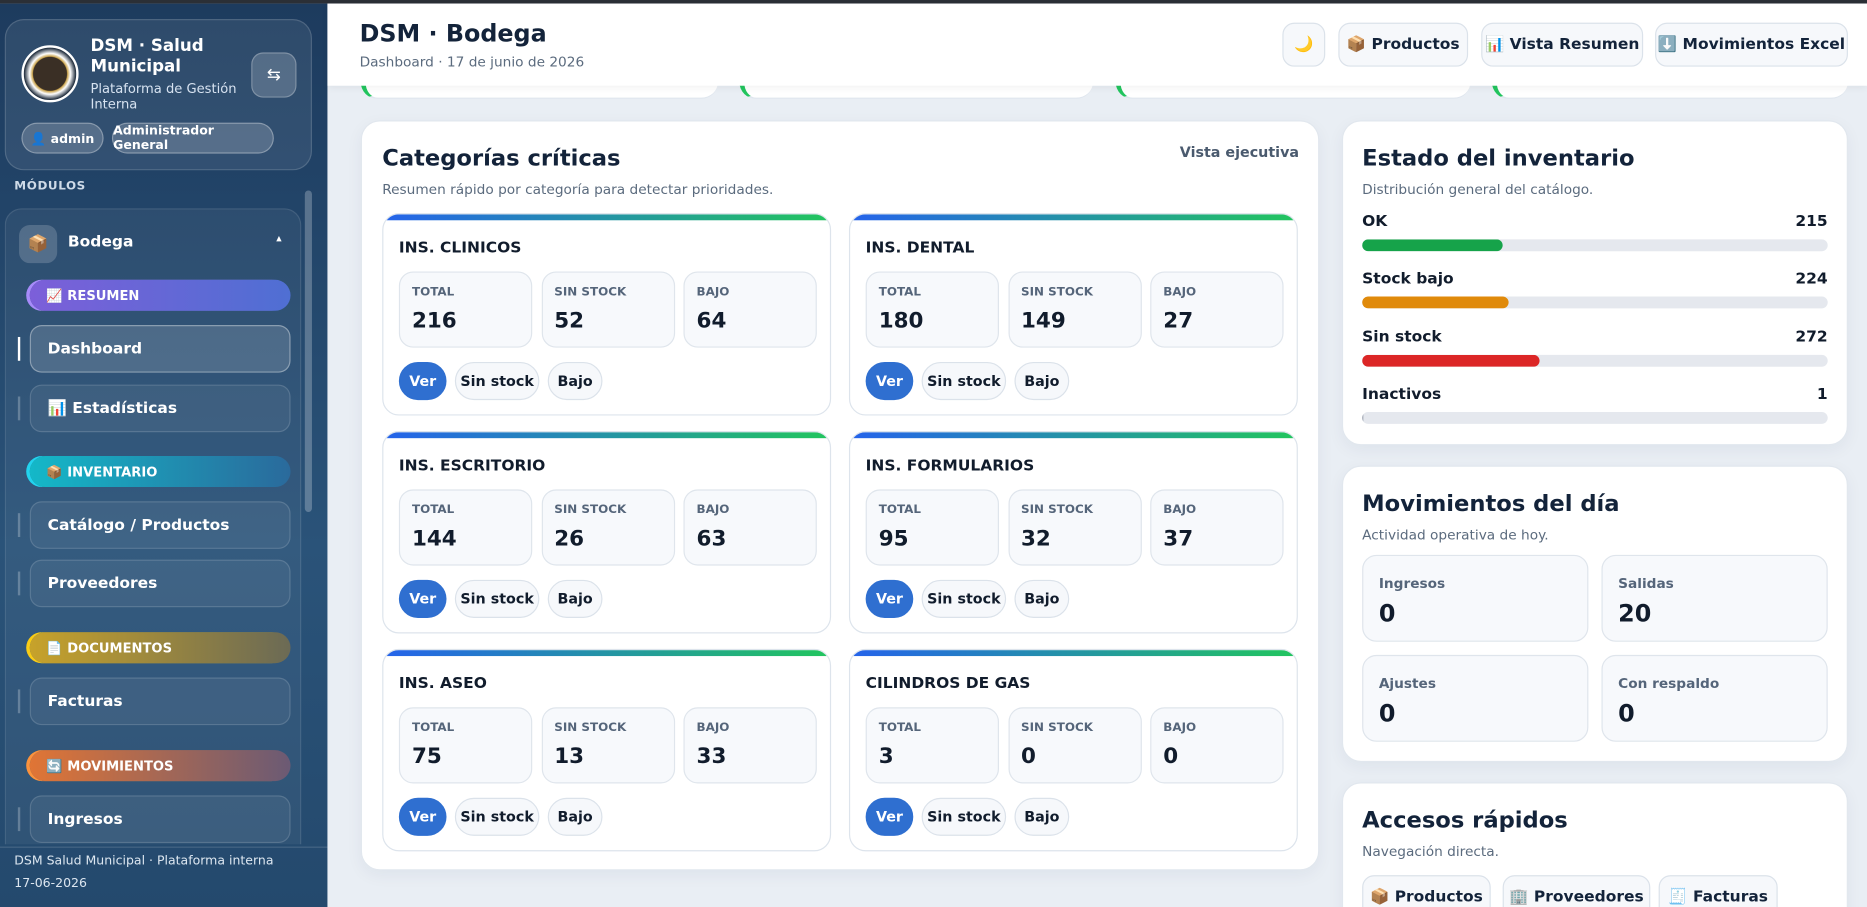 Image resolution: width=1867 pixels, height=907 pixels. Describe the element at coordinates (192, 138) in the screenshot. I see `role-pill: Administrador General` at that location.